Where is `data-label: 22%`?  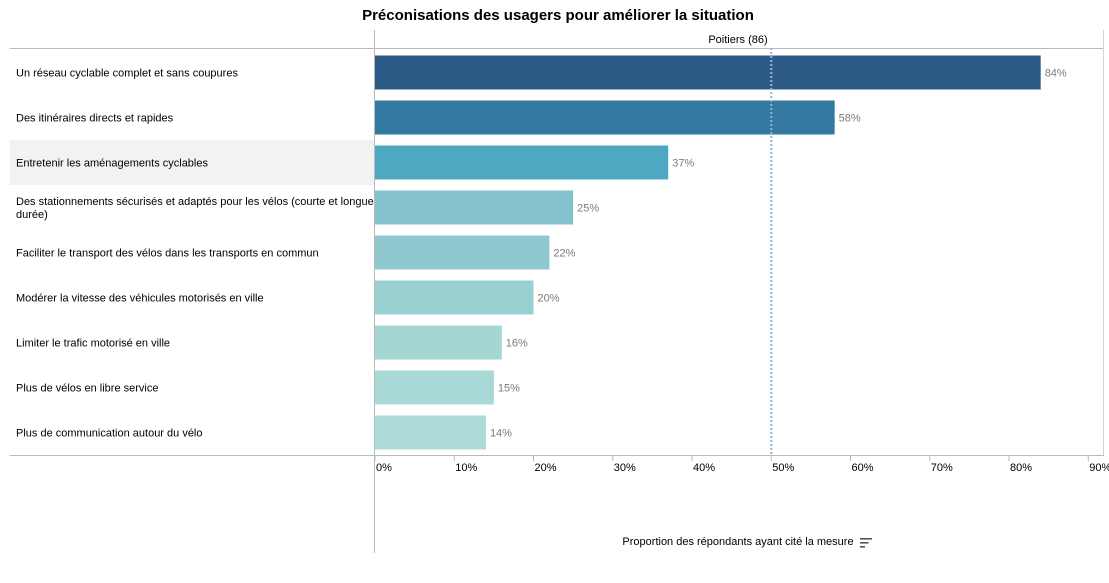 data-label: 22% is located at coordinates (564, 254).